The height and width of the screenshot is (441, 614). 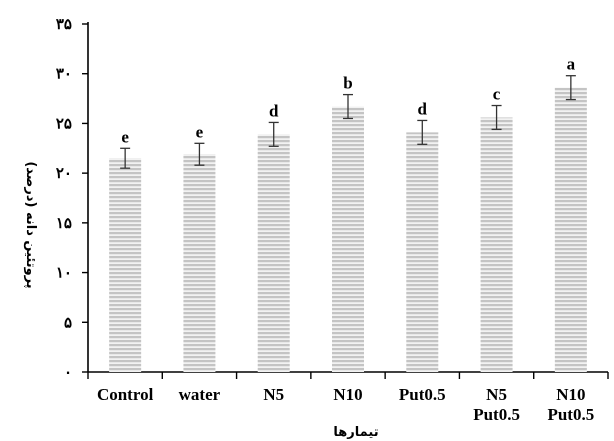 I want to click on y-tick-label: ۰, so click(x=68, y=372).